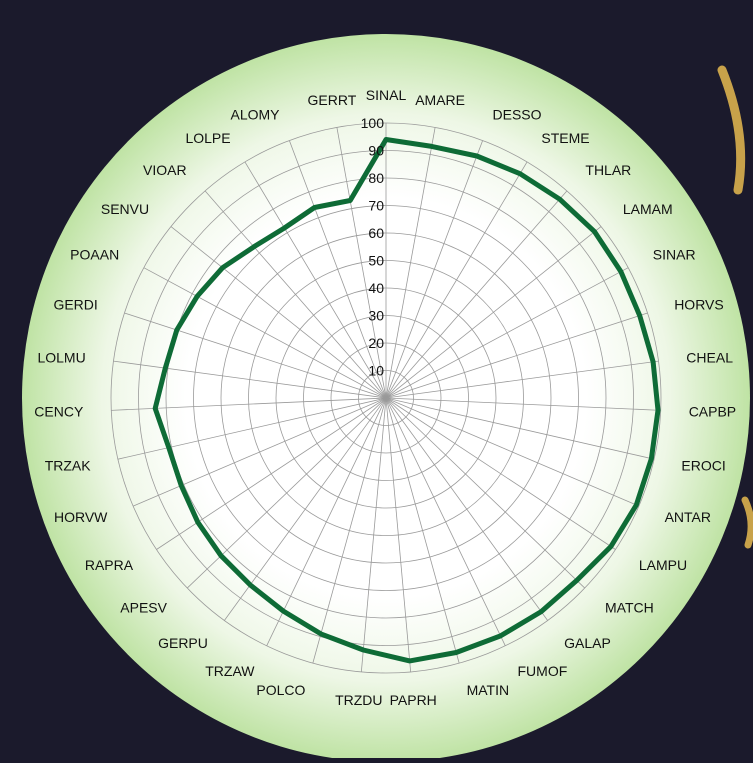 This screenshot has height=763, width=753. Describe the element at coordinates (703, 465) in the screenshot. I see `category-label-eroci: EROCI` at that location.